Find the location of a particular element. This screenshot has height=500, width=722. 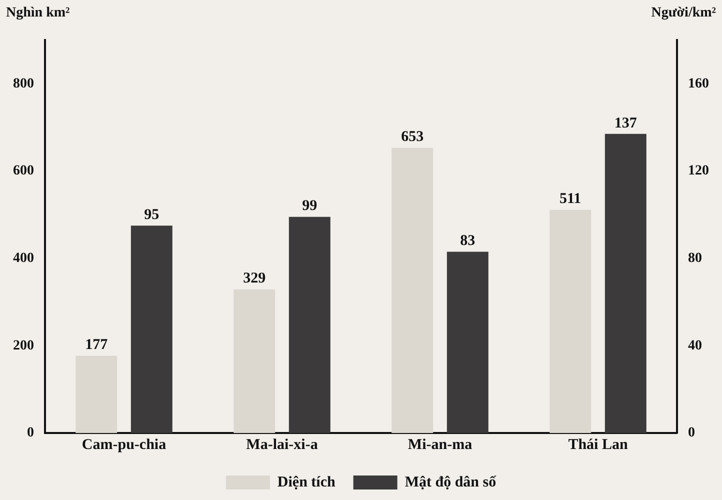

data-label: 511 is located at coordinates (571, 199).